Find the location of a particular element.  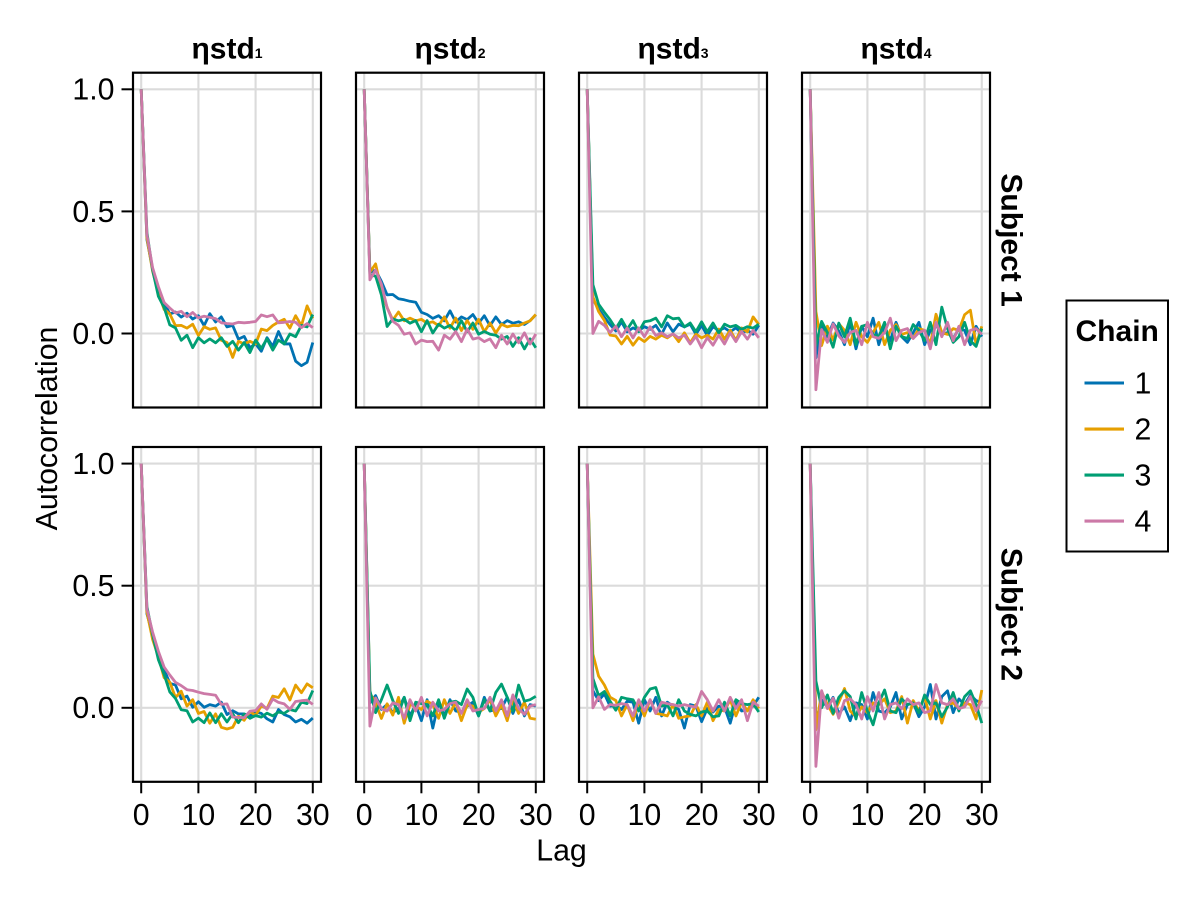

svg-text: 1 is located at coordinates (1143, 383).